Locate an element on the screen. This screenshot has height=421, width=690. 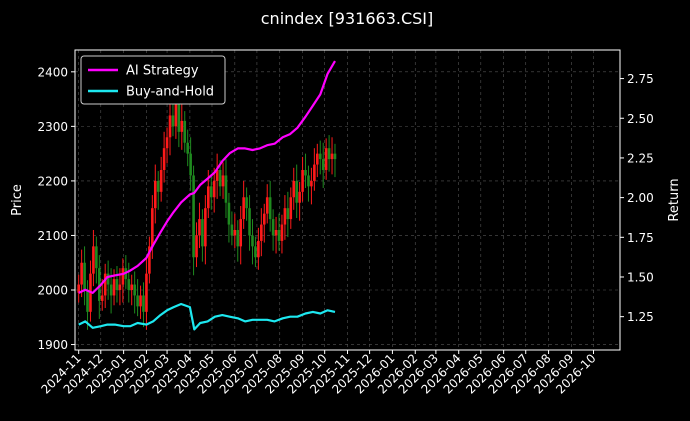
left-tick-label: 1900 is located at coordinates (52, 345).